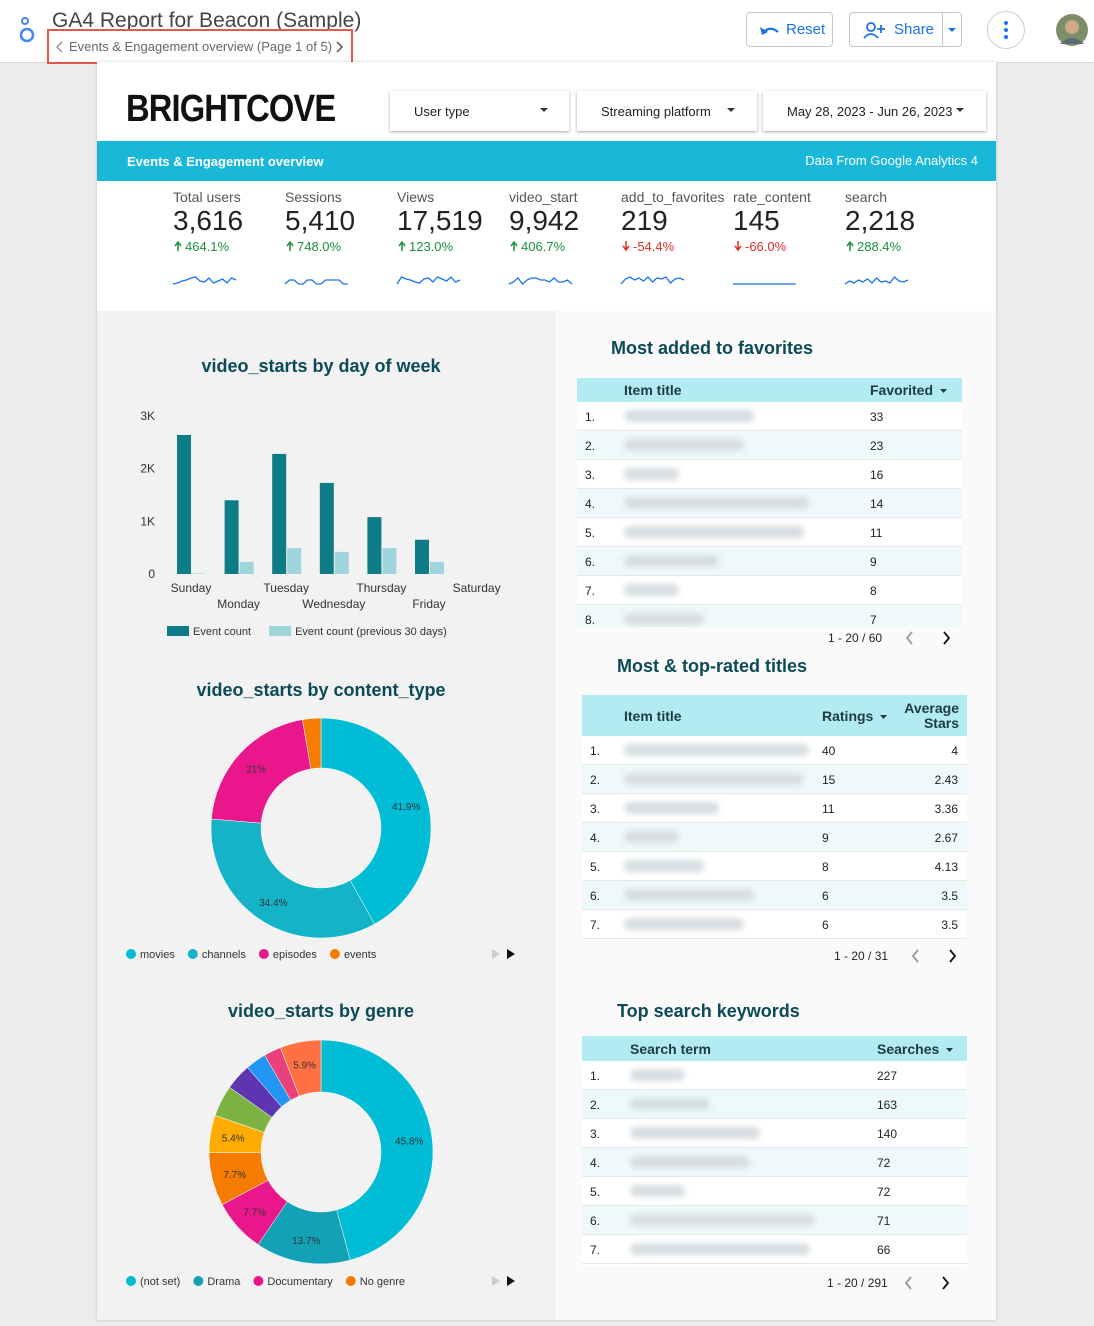 The image size is (1094, 1326). I want to click on kpi-value: 219, so click(644, 220).